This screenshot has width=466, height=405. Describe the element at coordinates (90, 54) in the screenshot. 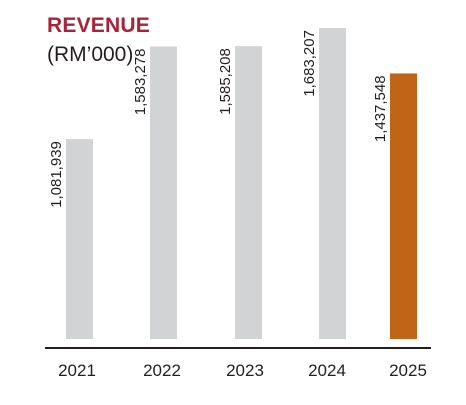

I see `chart-subtitle: (RM’000)` at that location.